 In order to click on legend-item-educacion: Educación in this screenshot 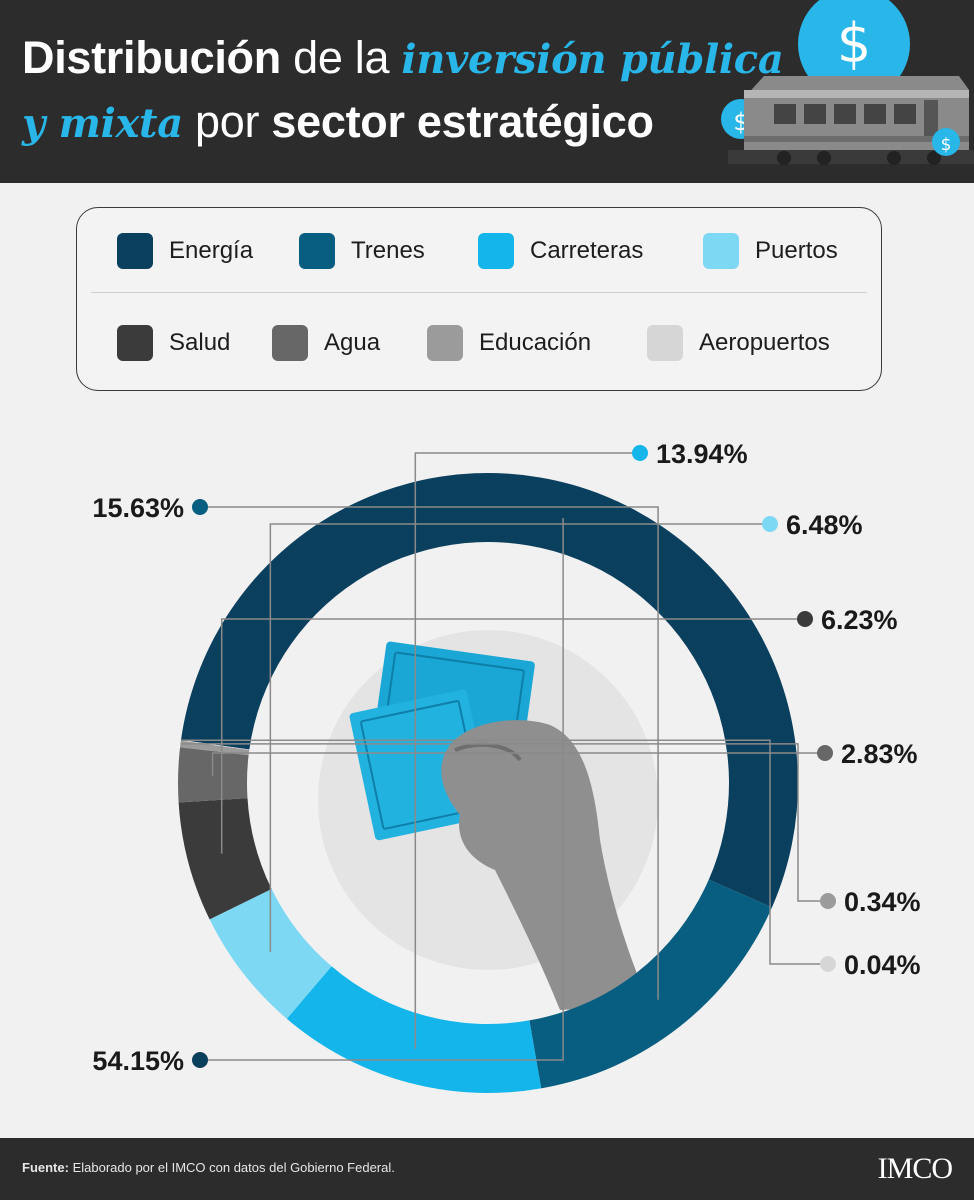, I will do `click(509, 343)`.